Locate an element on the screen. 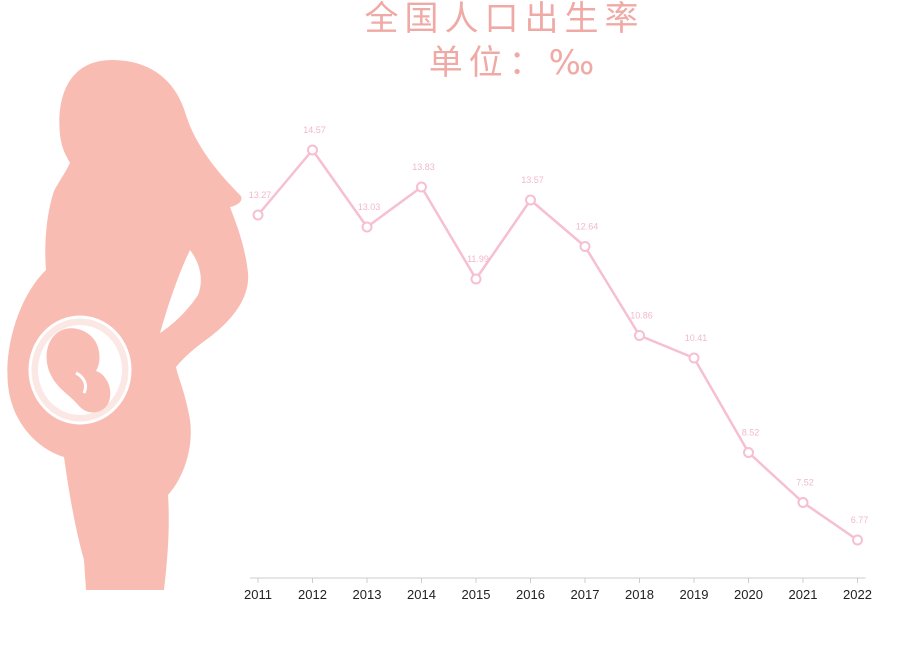 Image resolution: width=909 pixels, height=649 pixels. fetus-detail is located at coordinates (81, 382).